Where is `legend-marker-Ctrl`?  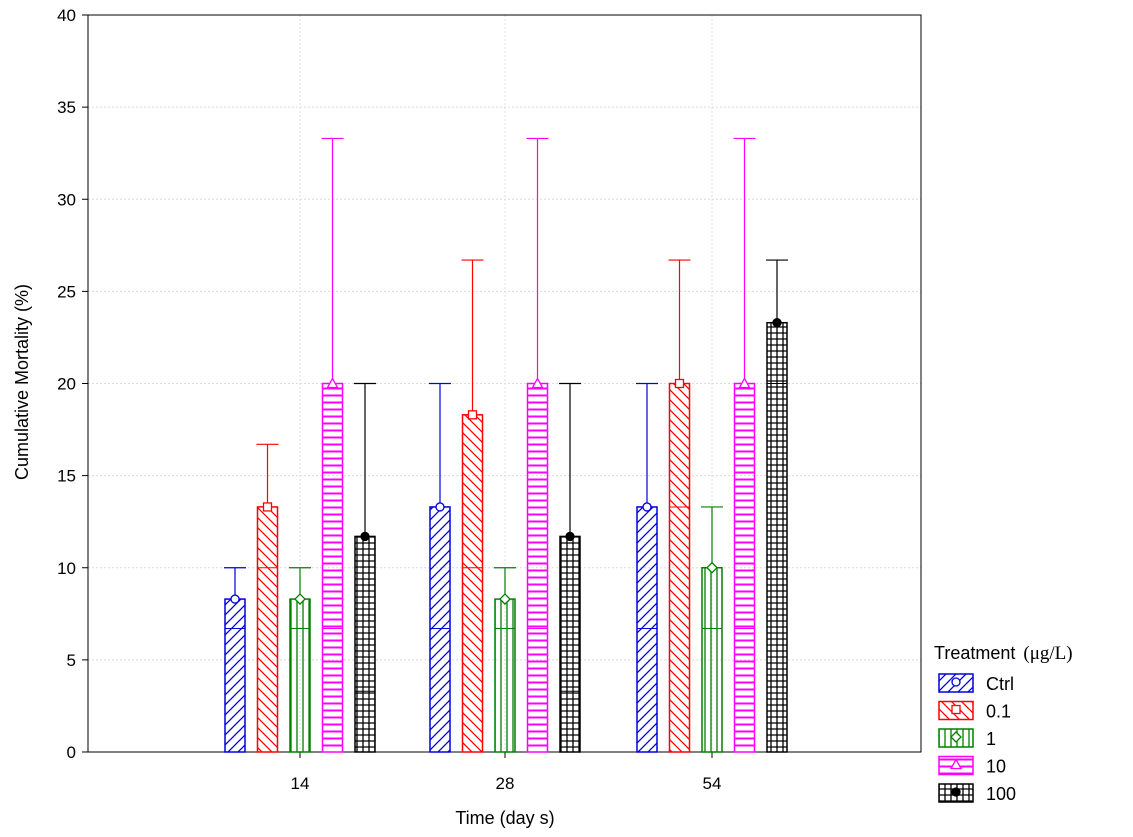 legend-marker-Ctrl is located at coordinates (956, 682).